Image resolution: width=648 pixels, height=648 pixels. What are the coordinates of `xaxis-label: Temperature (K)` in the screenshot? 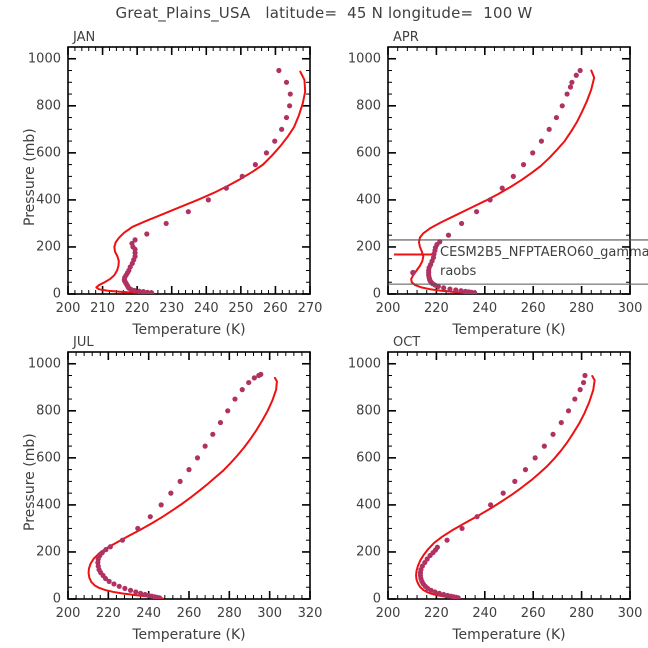 It's located at (509, 330).